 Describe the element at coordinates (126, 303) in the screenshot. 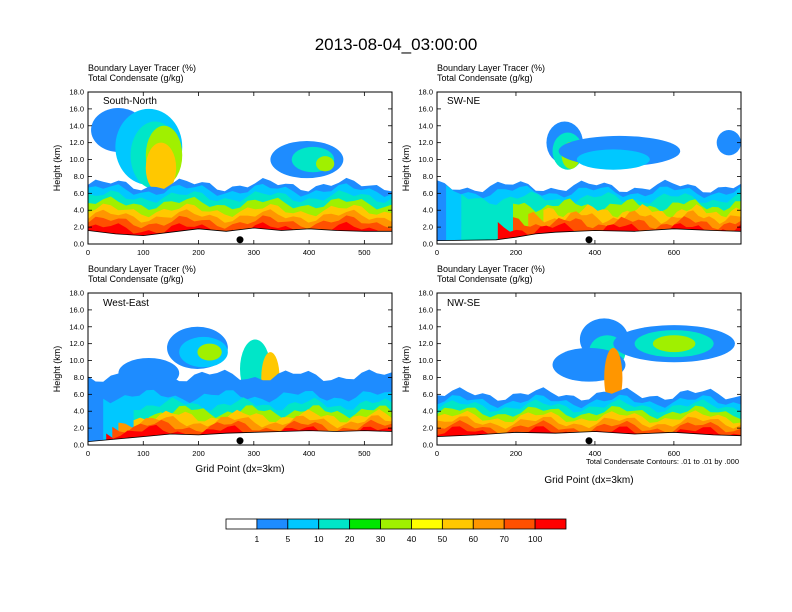

I see `panel-label: West-East` at that location.